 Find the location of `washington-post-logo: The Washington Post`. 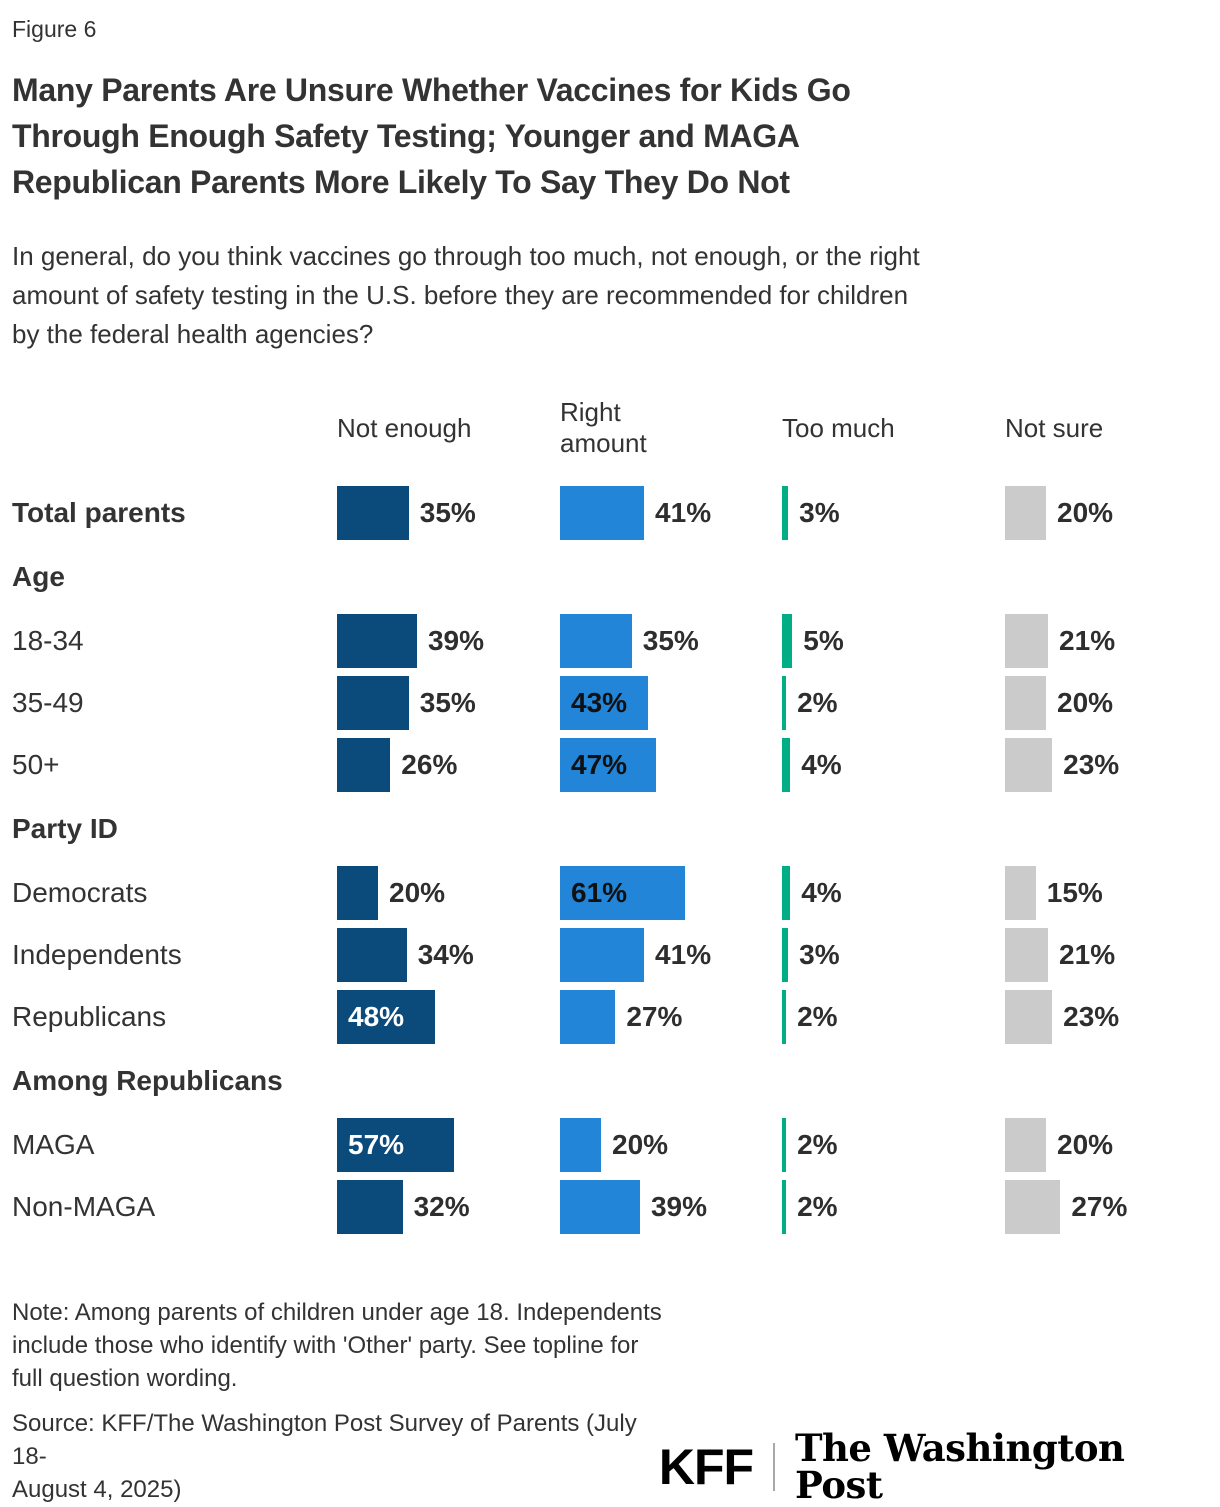

washington-post-logo: The Washington Post is located at coordinates (960, 1466).